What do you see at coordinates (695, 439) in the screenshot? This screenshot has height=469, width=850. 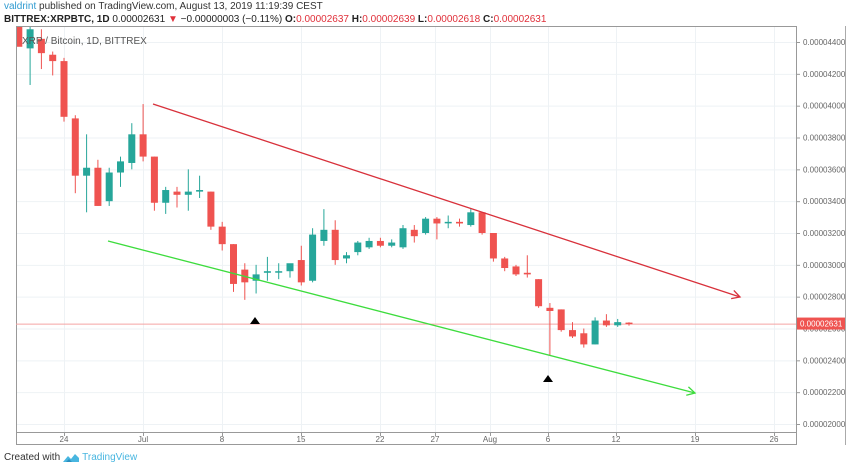 I see `time-tick-label: 19` at bounding box center [695, 439].